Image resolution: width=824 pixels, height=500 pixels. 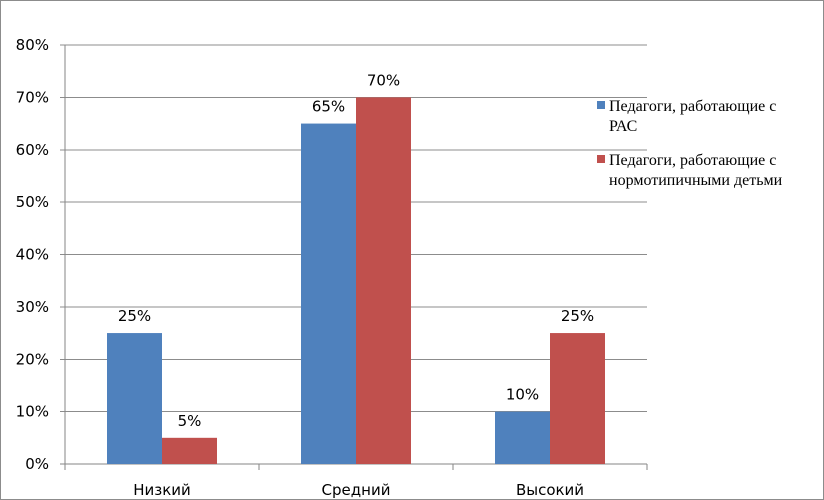 What do you see at coordinates (32, 255) in the screenshot?
I see `y-tick-label: 40%` at bounding box center [32, 255].